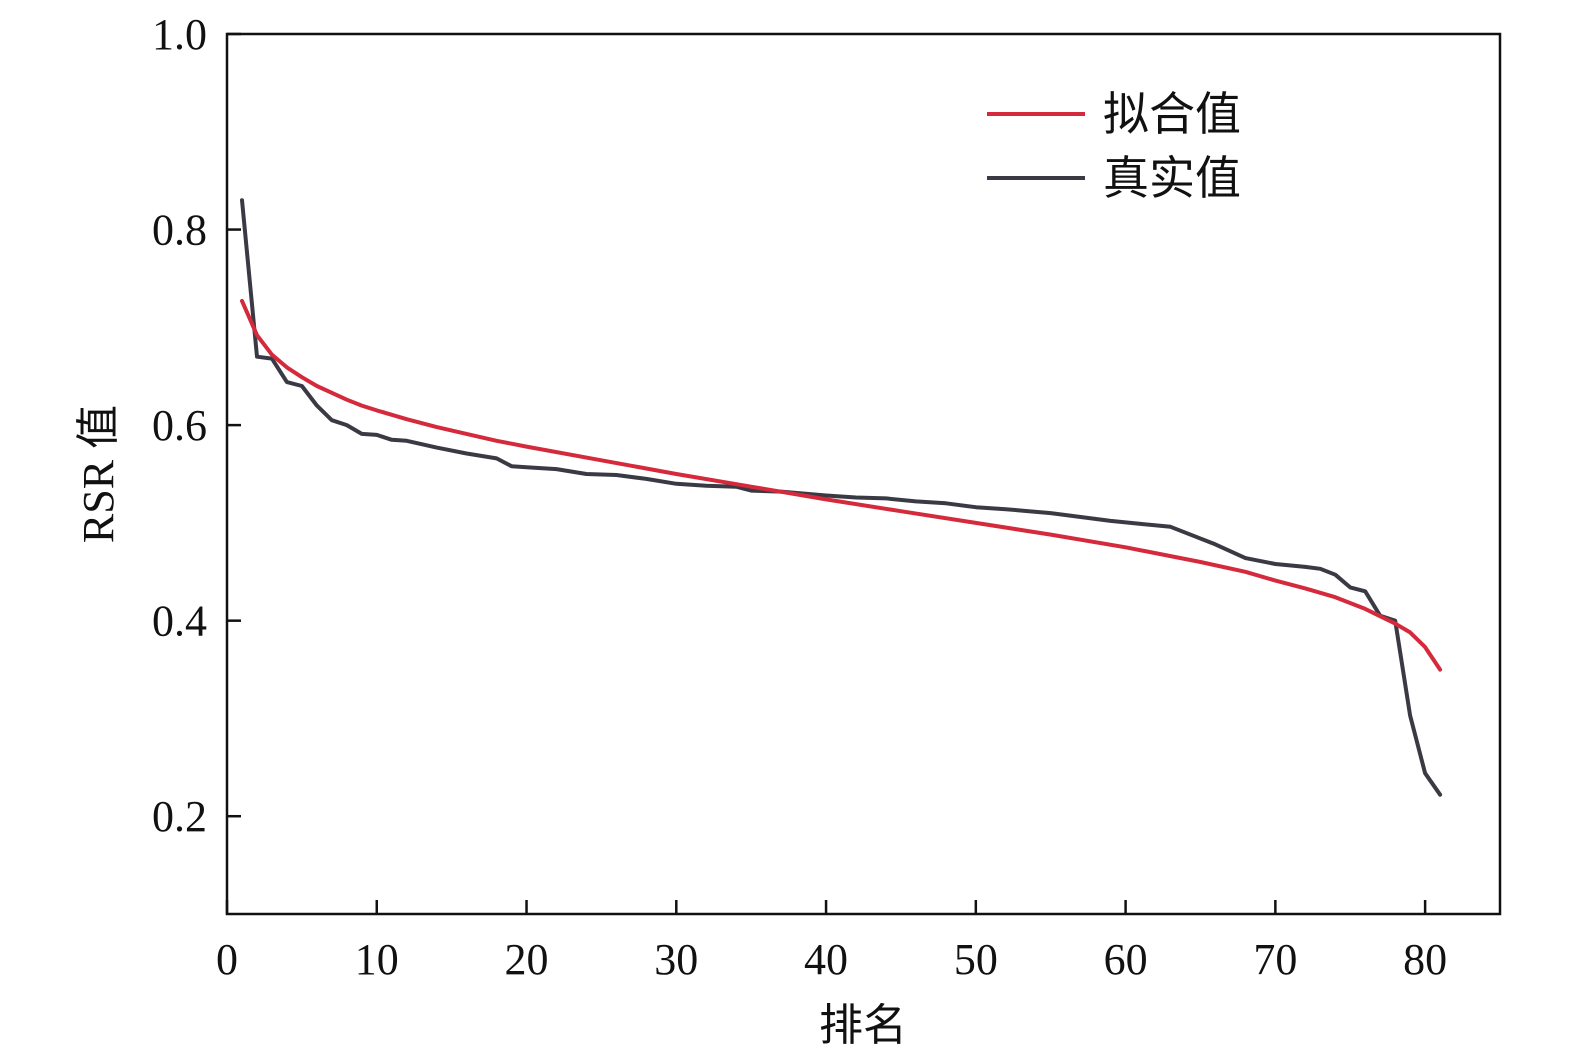 The width and height of the screenshot is (1575, 1059). Describe the element at coordinates (179, 816) in the screenshot. I see `y-tick-label: 0.2` at that location.